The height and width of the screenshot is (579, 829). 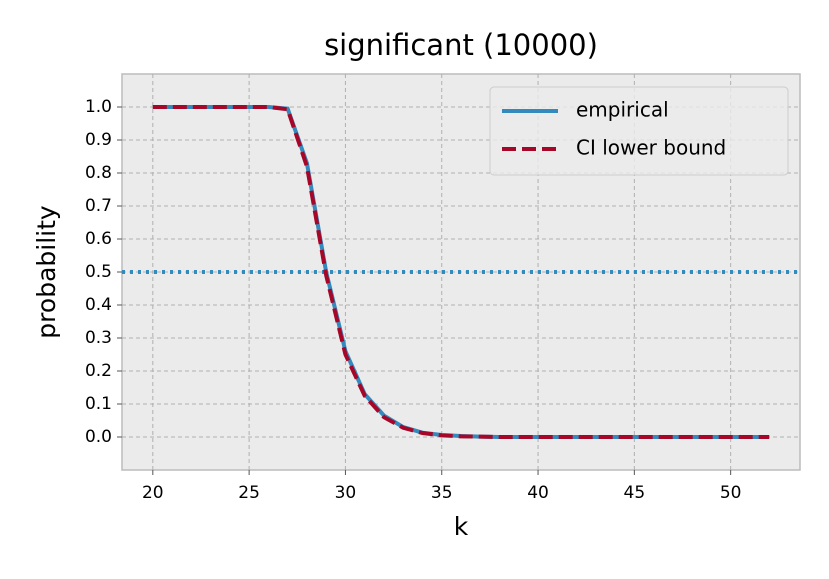 What do you see at coordinates (98, 239) in the screenshot?
I see `y-tick-label: 0.6` at bounding box center [98, 239].